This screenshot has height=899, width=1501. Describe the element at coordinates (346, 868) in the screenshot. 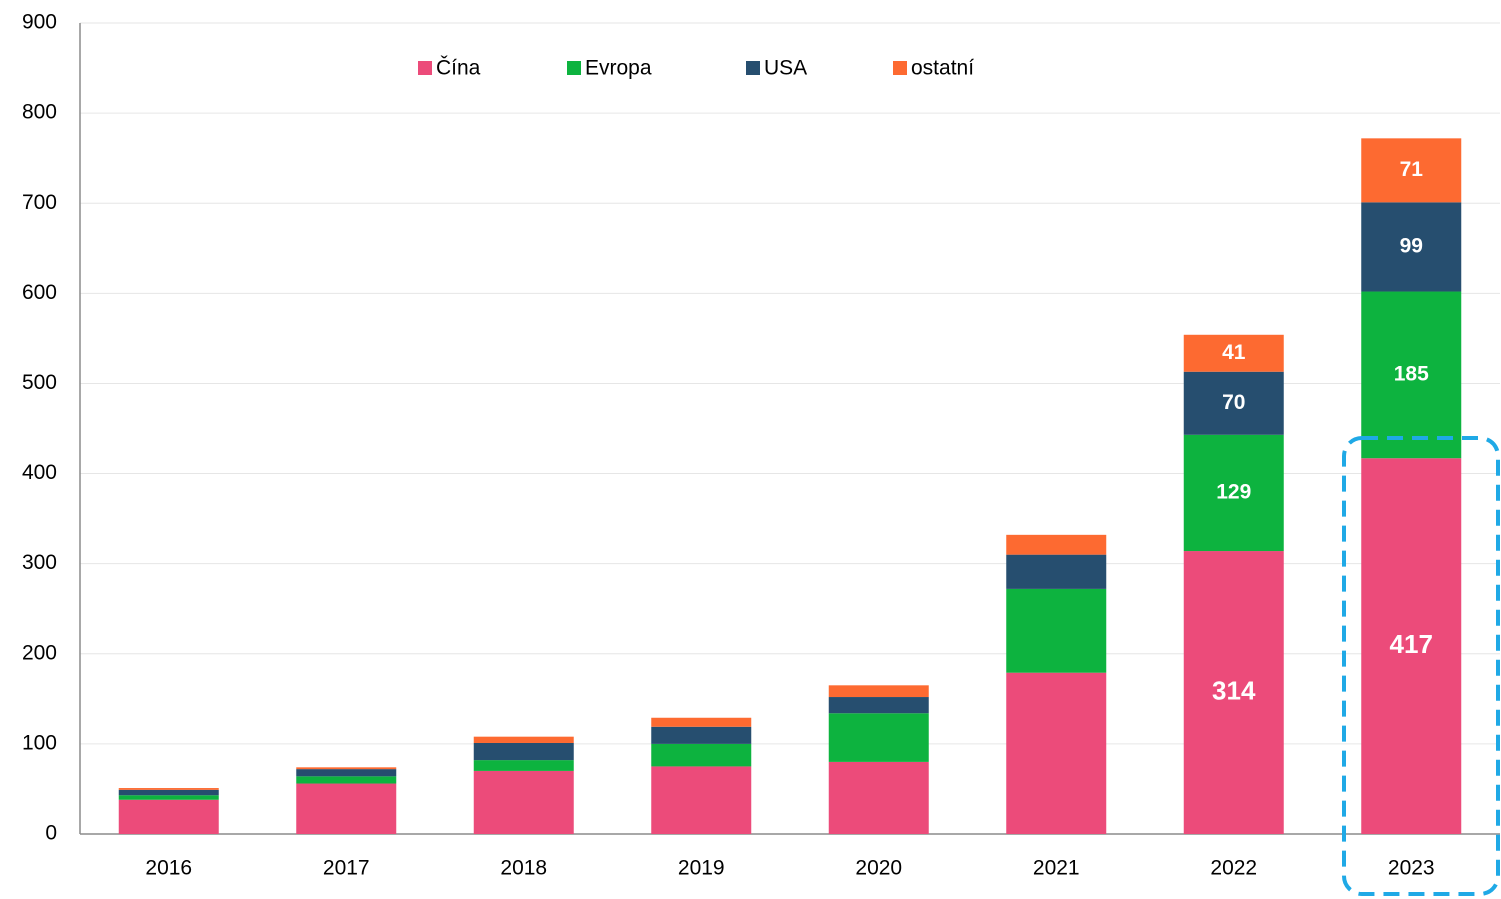

I see `x-tick-label: 2017` at that location.